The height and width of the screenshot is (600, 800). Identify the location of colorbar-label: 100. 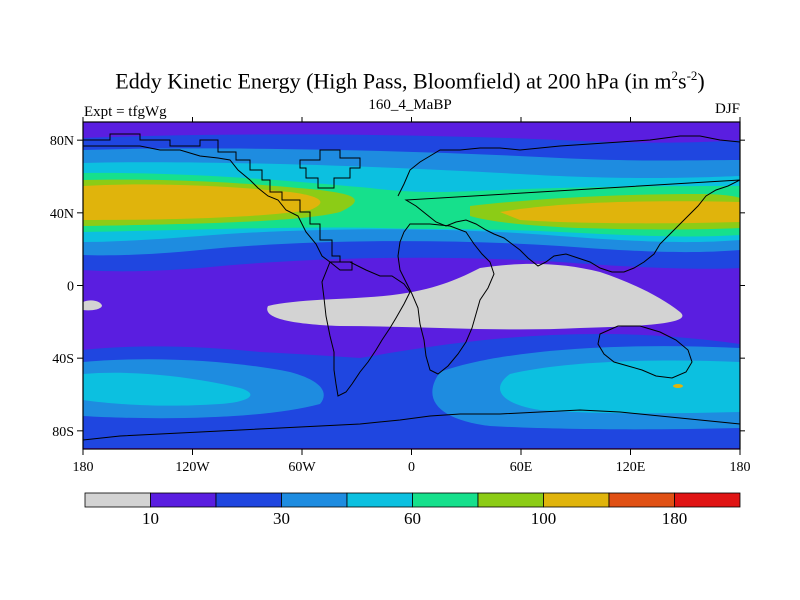
(544, 518).